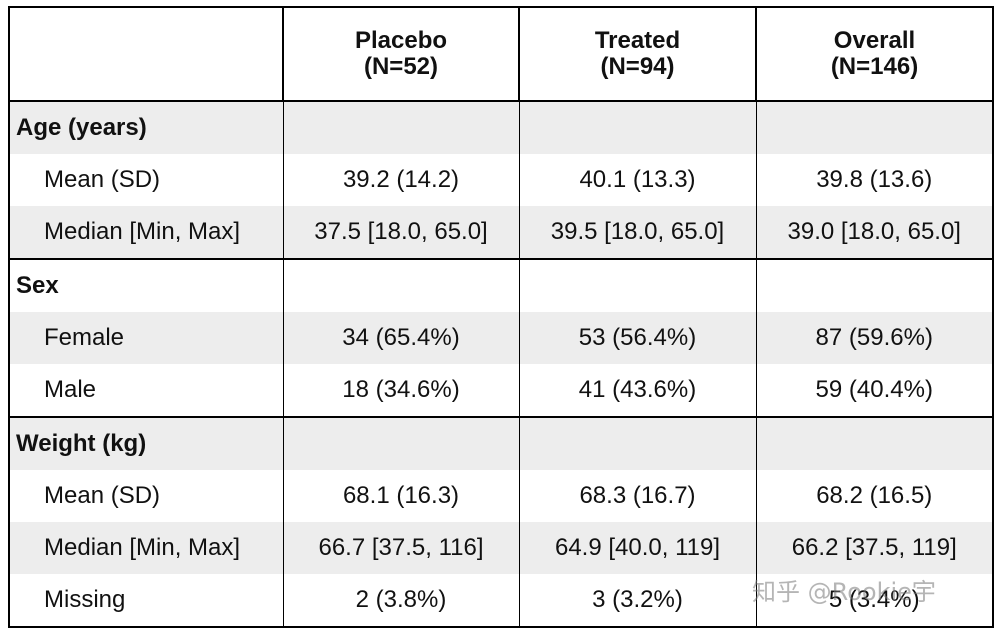 This screenshot has height=628, width=998. I want to click on value-cell-placebo: 2 (3.8%), so click(401, 601).